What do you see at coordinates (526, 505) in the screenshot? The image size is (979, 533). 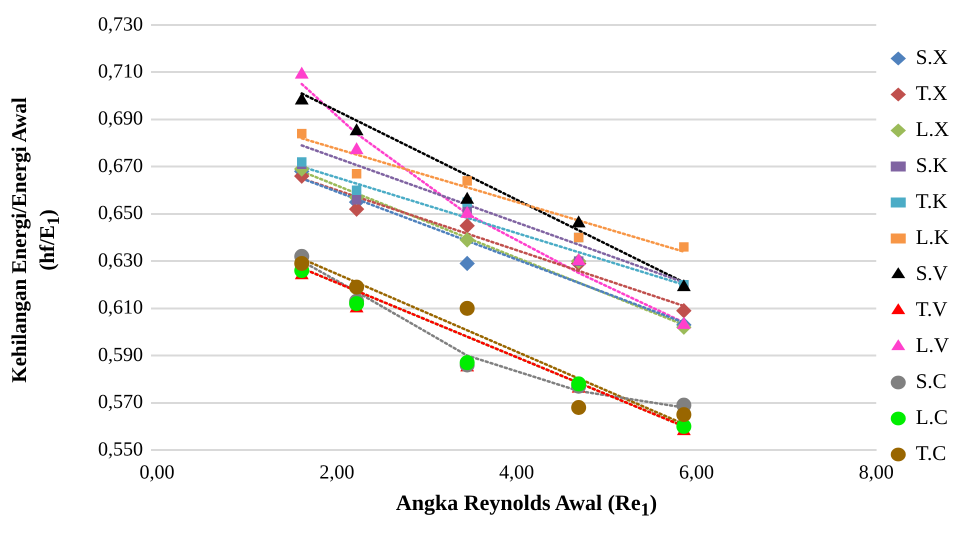 I see `x-axis-title: Angka Reynolds Awal (Re$_{1}$)` at bounding box center [526, 505].